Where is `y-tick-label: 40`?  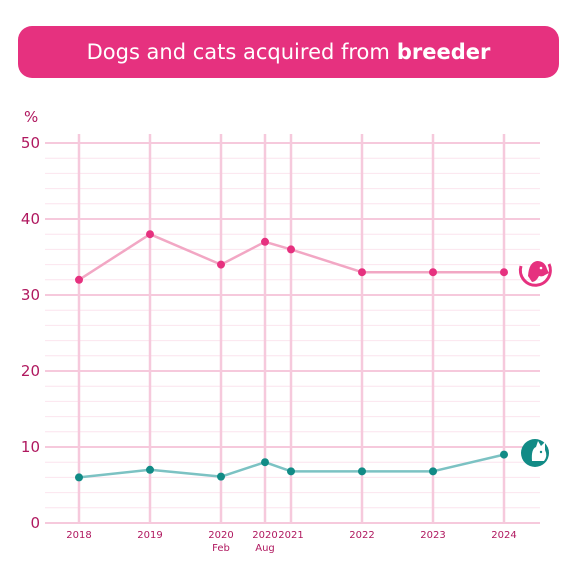 y-tick-label: 40 is located at coordinates (30, 219).